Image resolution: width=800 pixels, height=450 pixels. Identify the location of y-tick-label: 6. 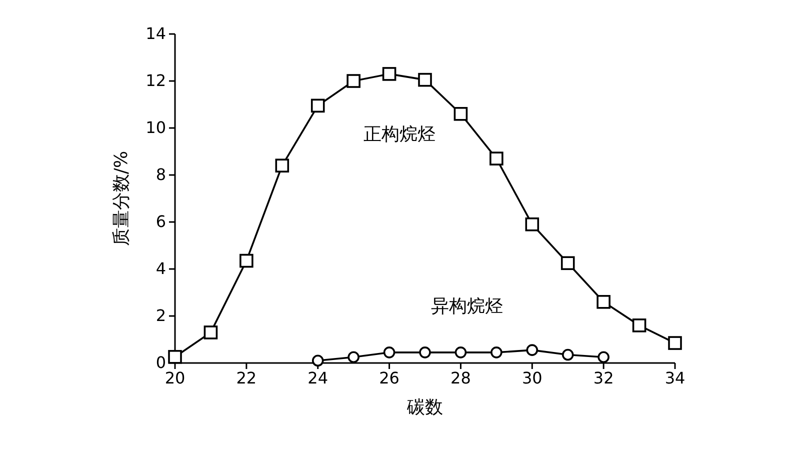
(161, 222).